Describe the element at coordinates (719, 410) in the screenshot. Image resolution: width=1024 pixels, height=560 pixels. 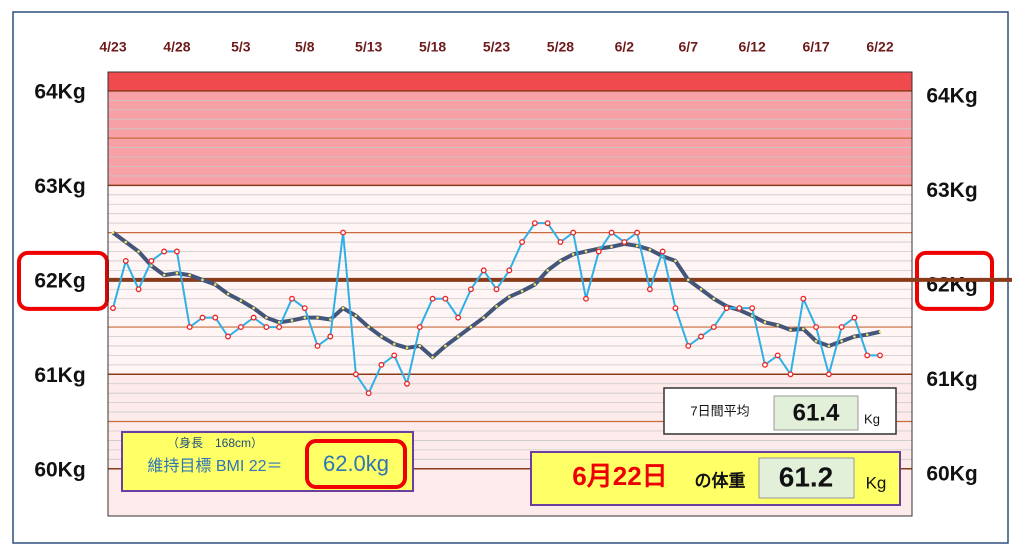
I see `avg-label: 7日間平均` at that location.